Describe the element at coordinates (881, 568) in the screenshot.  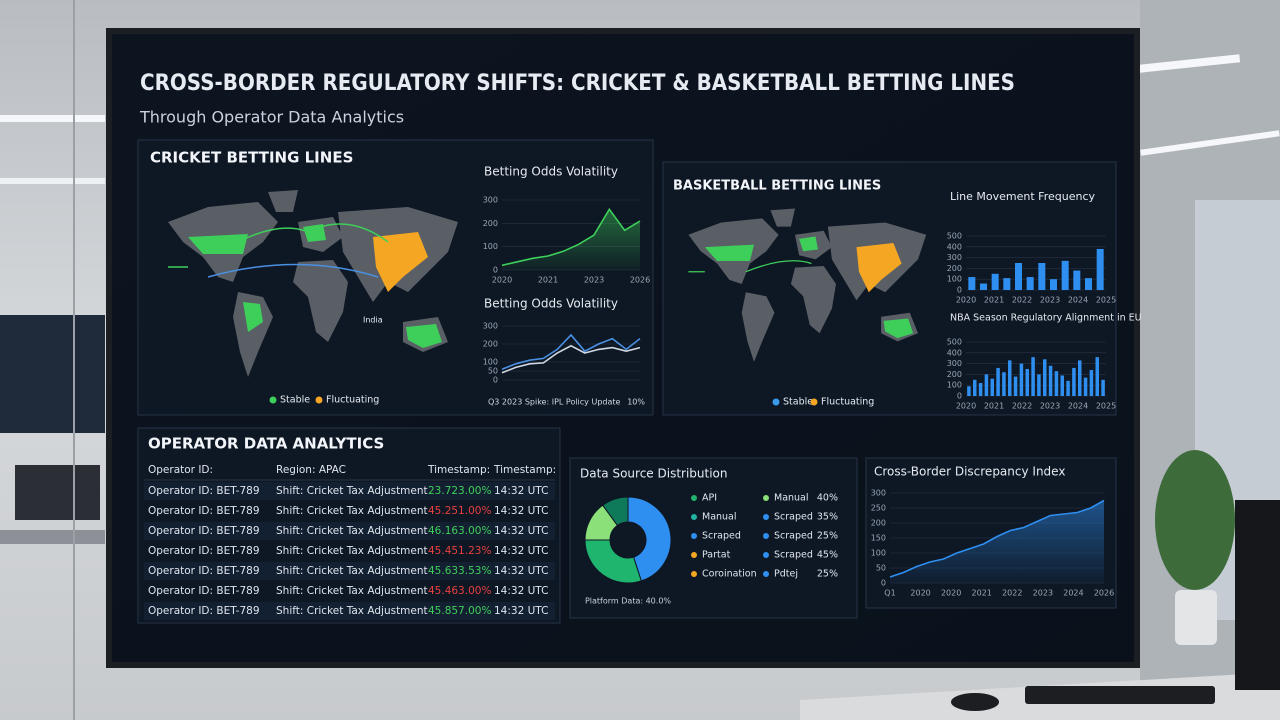
I see `y-tick-label: 50` at that location.